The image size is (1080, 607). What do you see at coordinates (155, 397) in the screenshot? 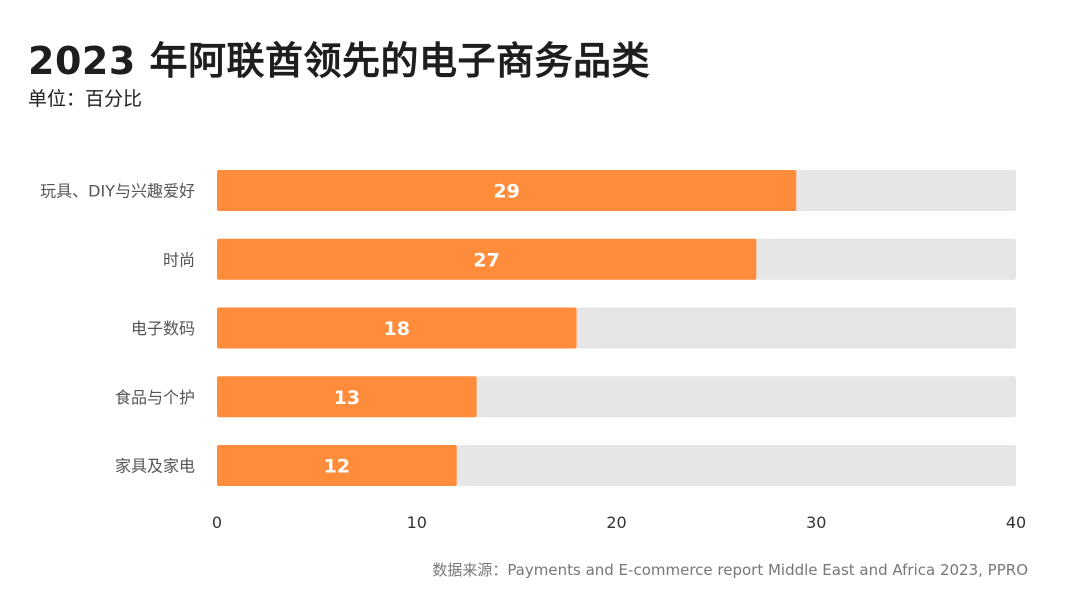
I see `category-label: 食品与个护` at bounding box center [155, 397].